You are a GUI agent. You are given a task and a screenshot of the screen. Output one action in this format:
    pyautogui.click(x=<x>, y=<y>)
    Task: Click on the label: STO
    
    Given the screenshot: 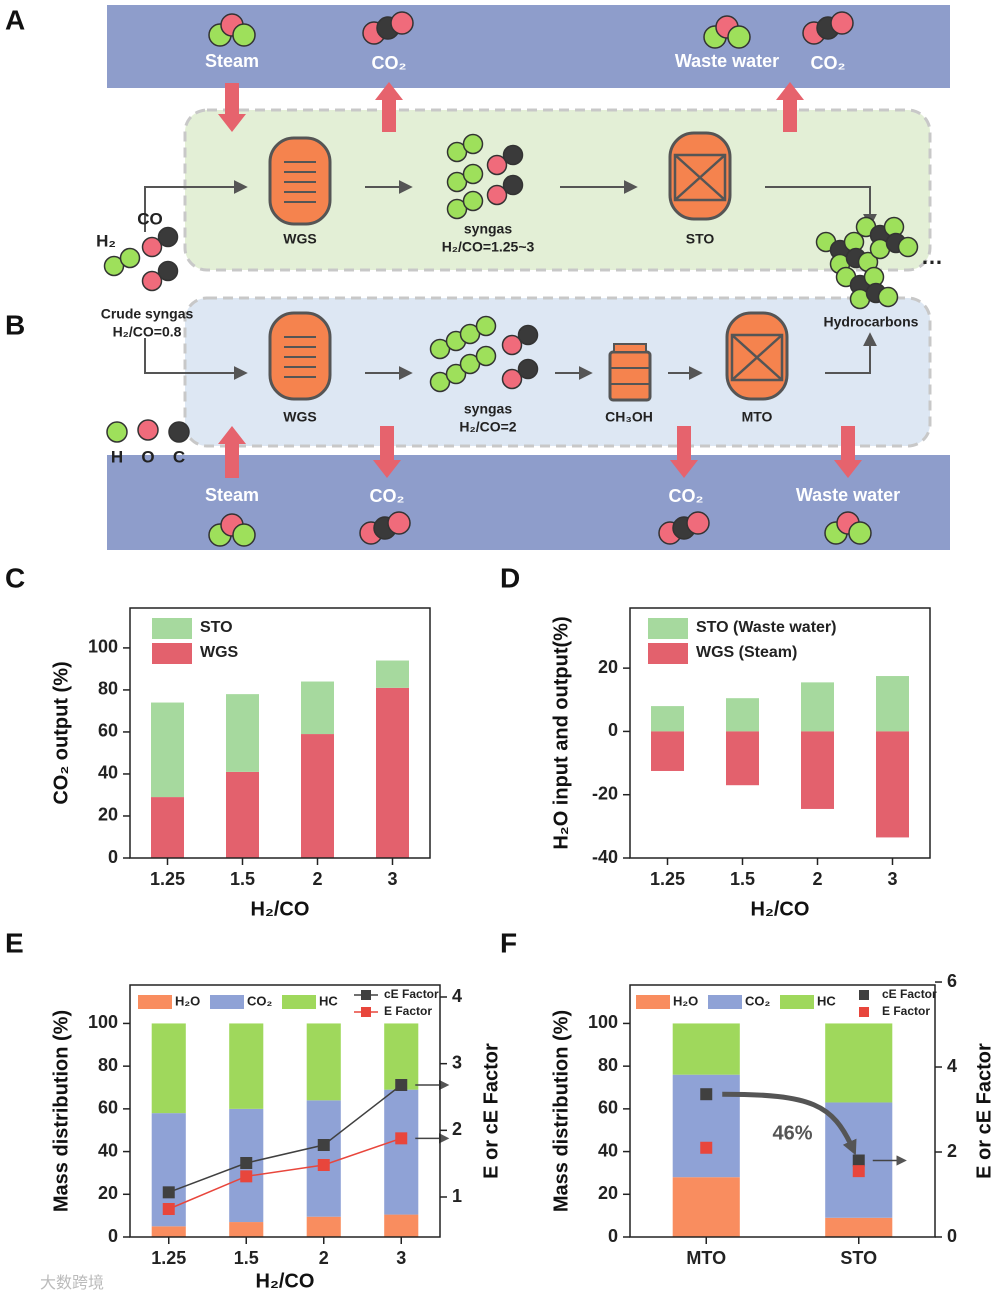 What is the action you would take?
    pyautogui.click(x=700, y=239)
    